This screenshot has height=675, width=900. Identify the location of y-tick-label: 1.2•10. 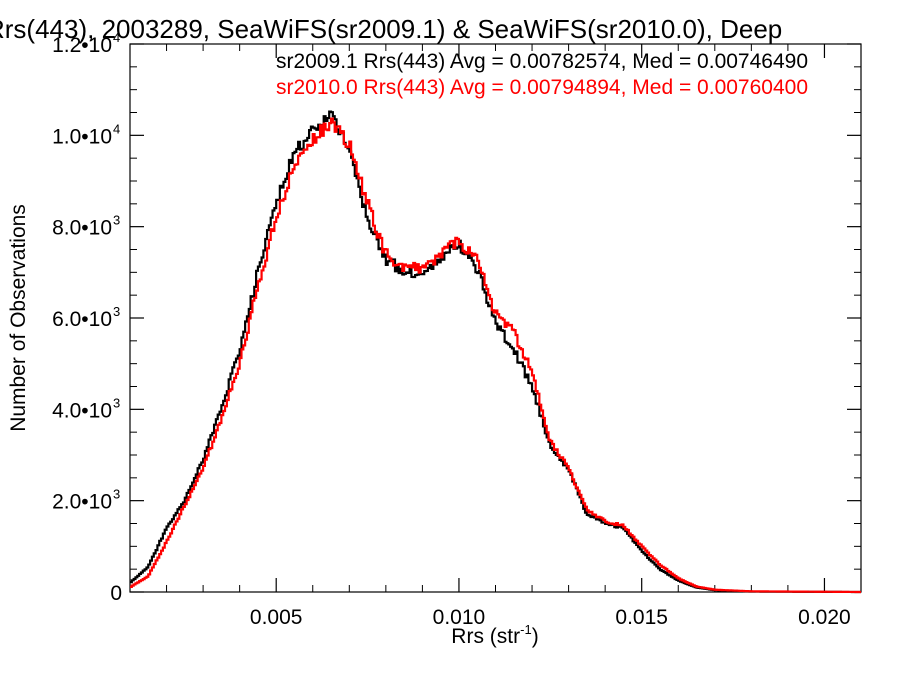
(82, 45).